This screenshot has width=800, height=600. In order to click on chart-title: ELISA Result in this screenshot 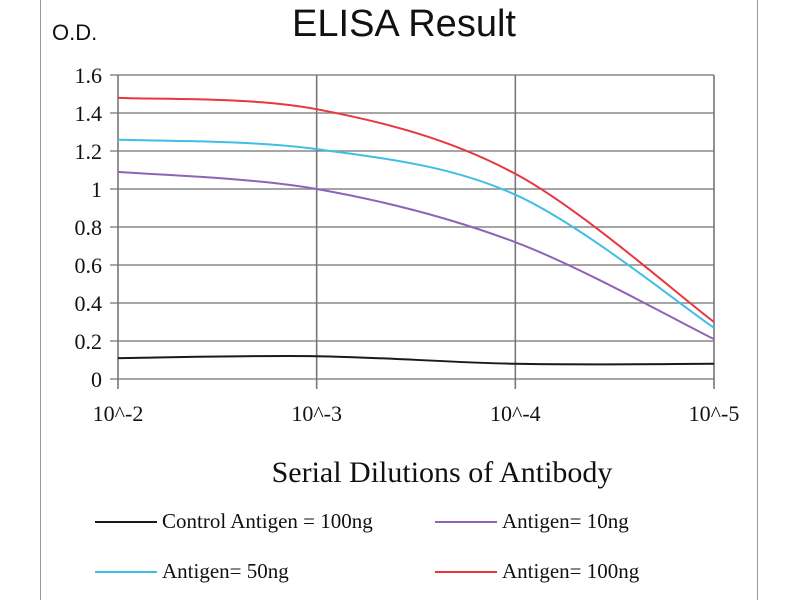, I will do `click(404, 24)`.